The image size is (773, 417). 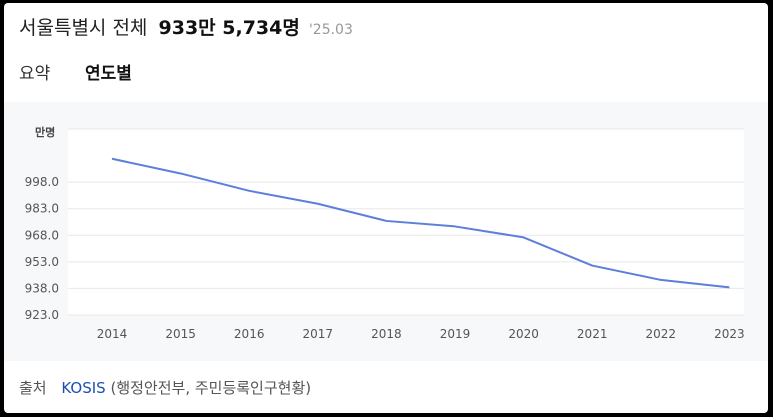 I want to click on x-tick-label: 2020, so click(x=523, y=334).